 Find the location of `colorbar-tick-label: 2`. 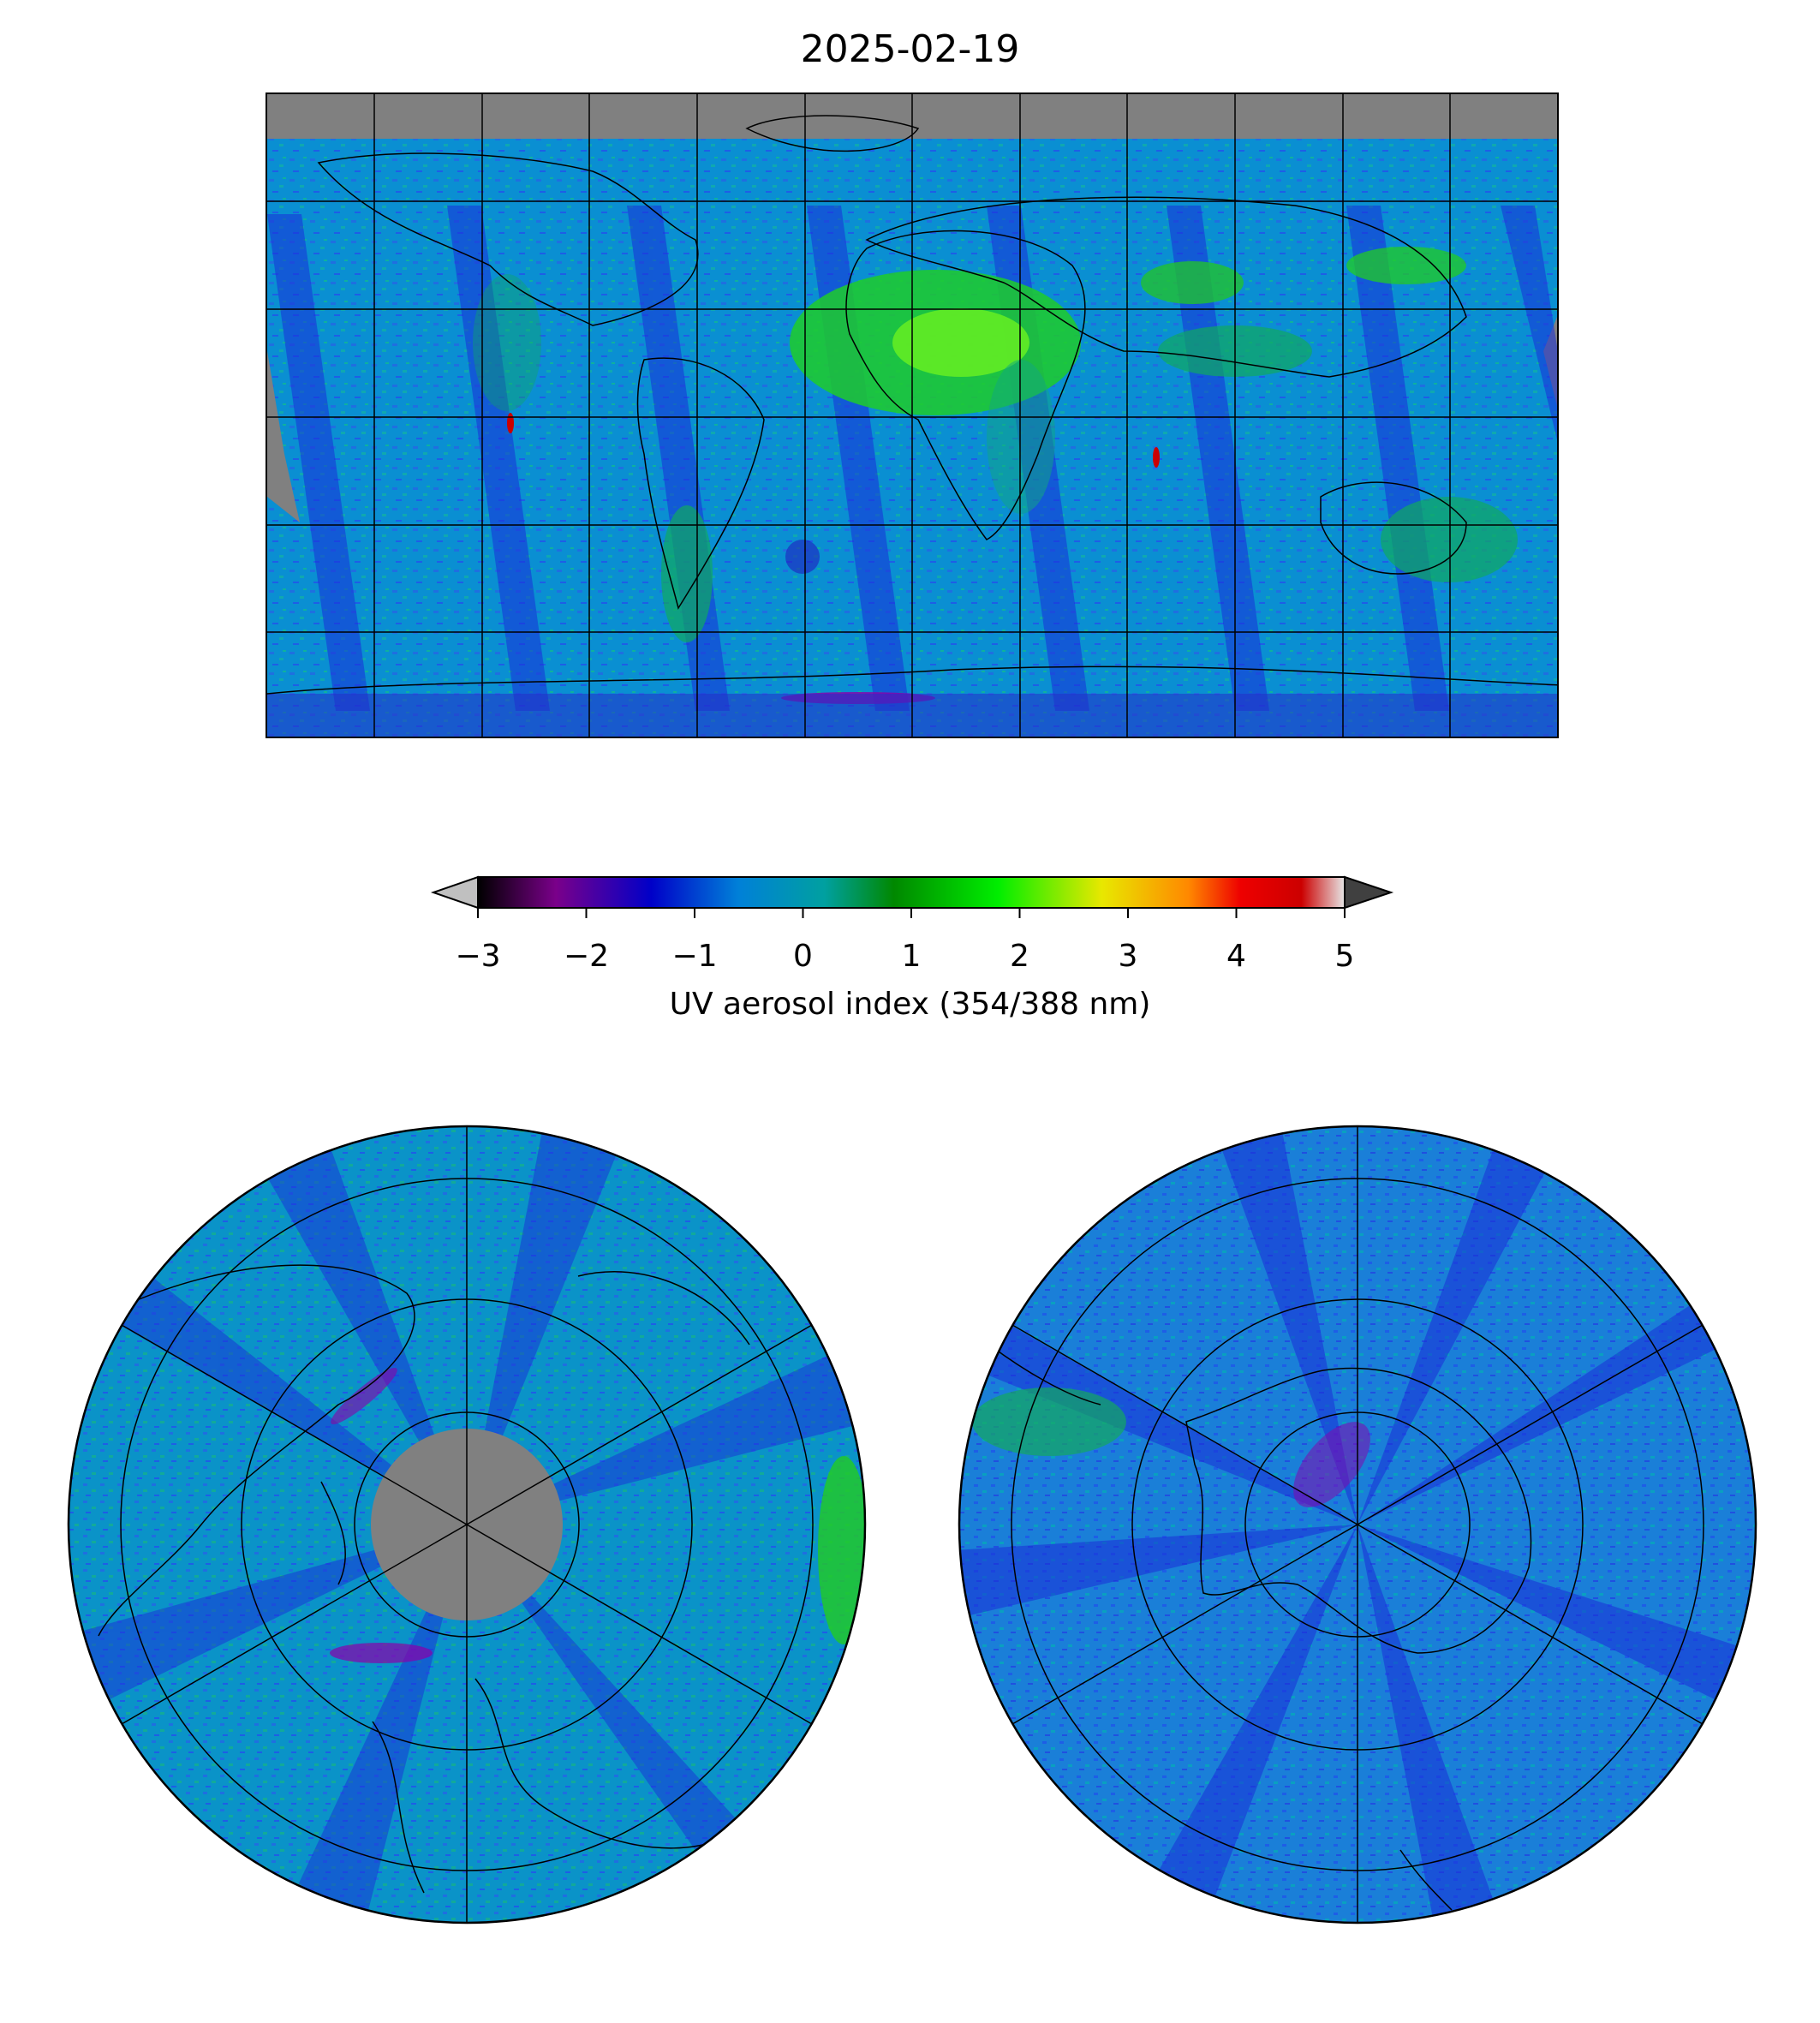

colorbar-tick-label: 2 is located at coordinates (1020, 956).